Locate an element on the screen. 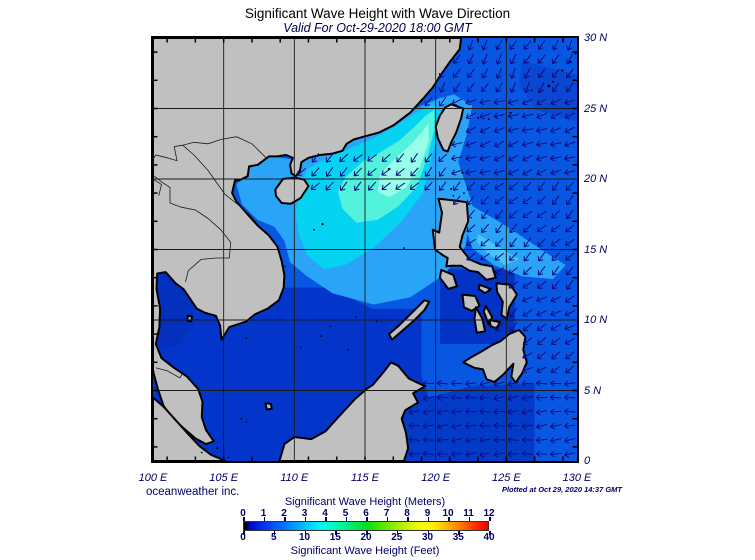 Image resolution: width=755 pixels, height=560 pixels. colorbar-tick-8: 8 is located at coordinates (407, 513).